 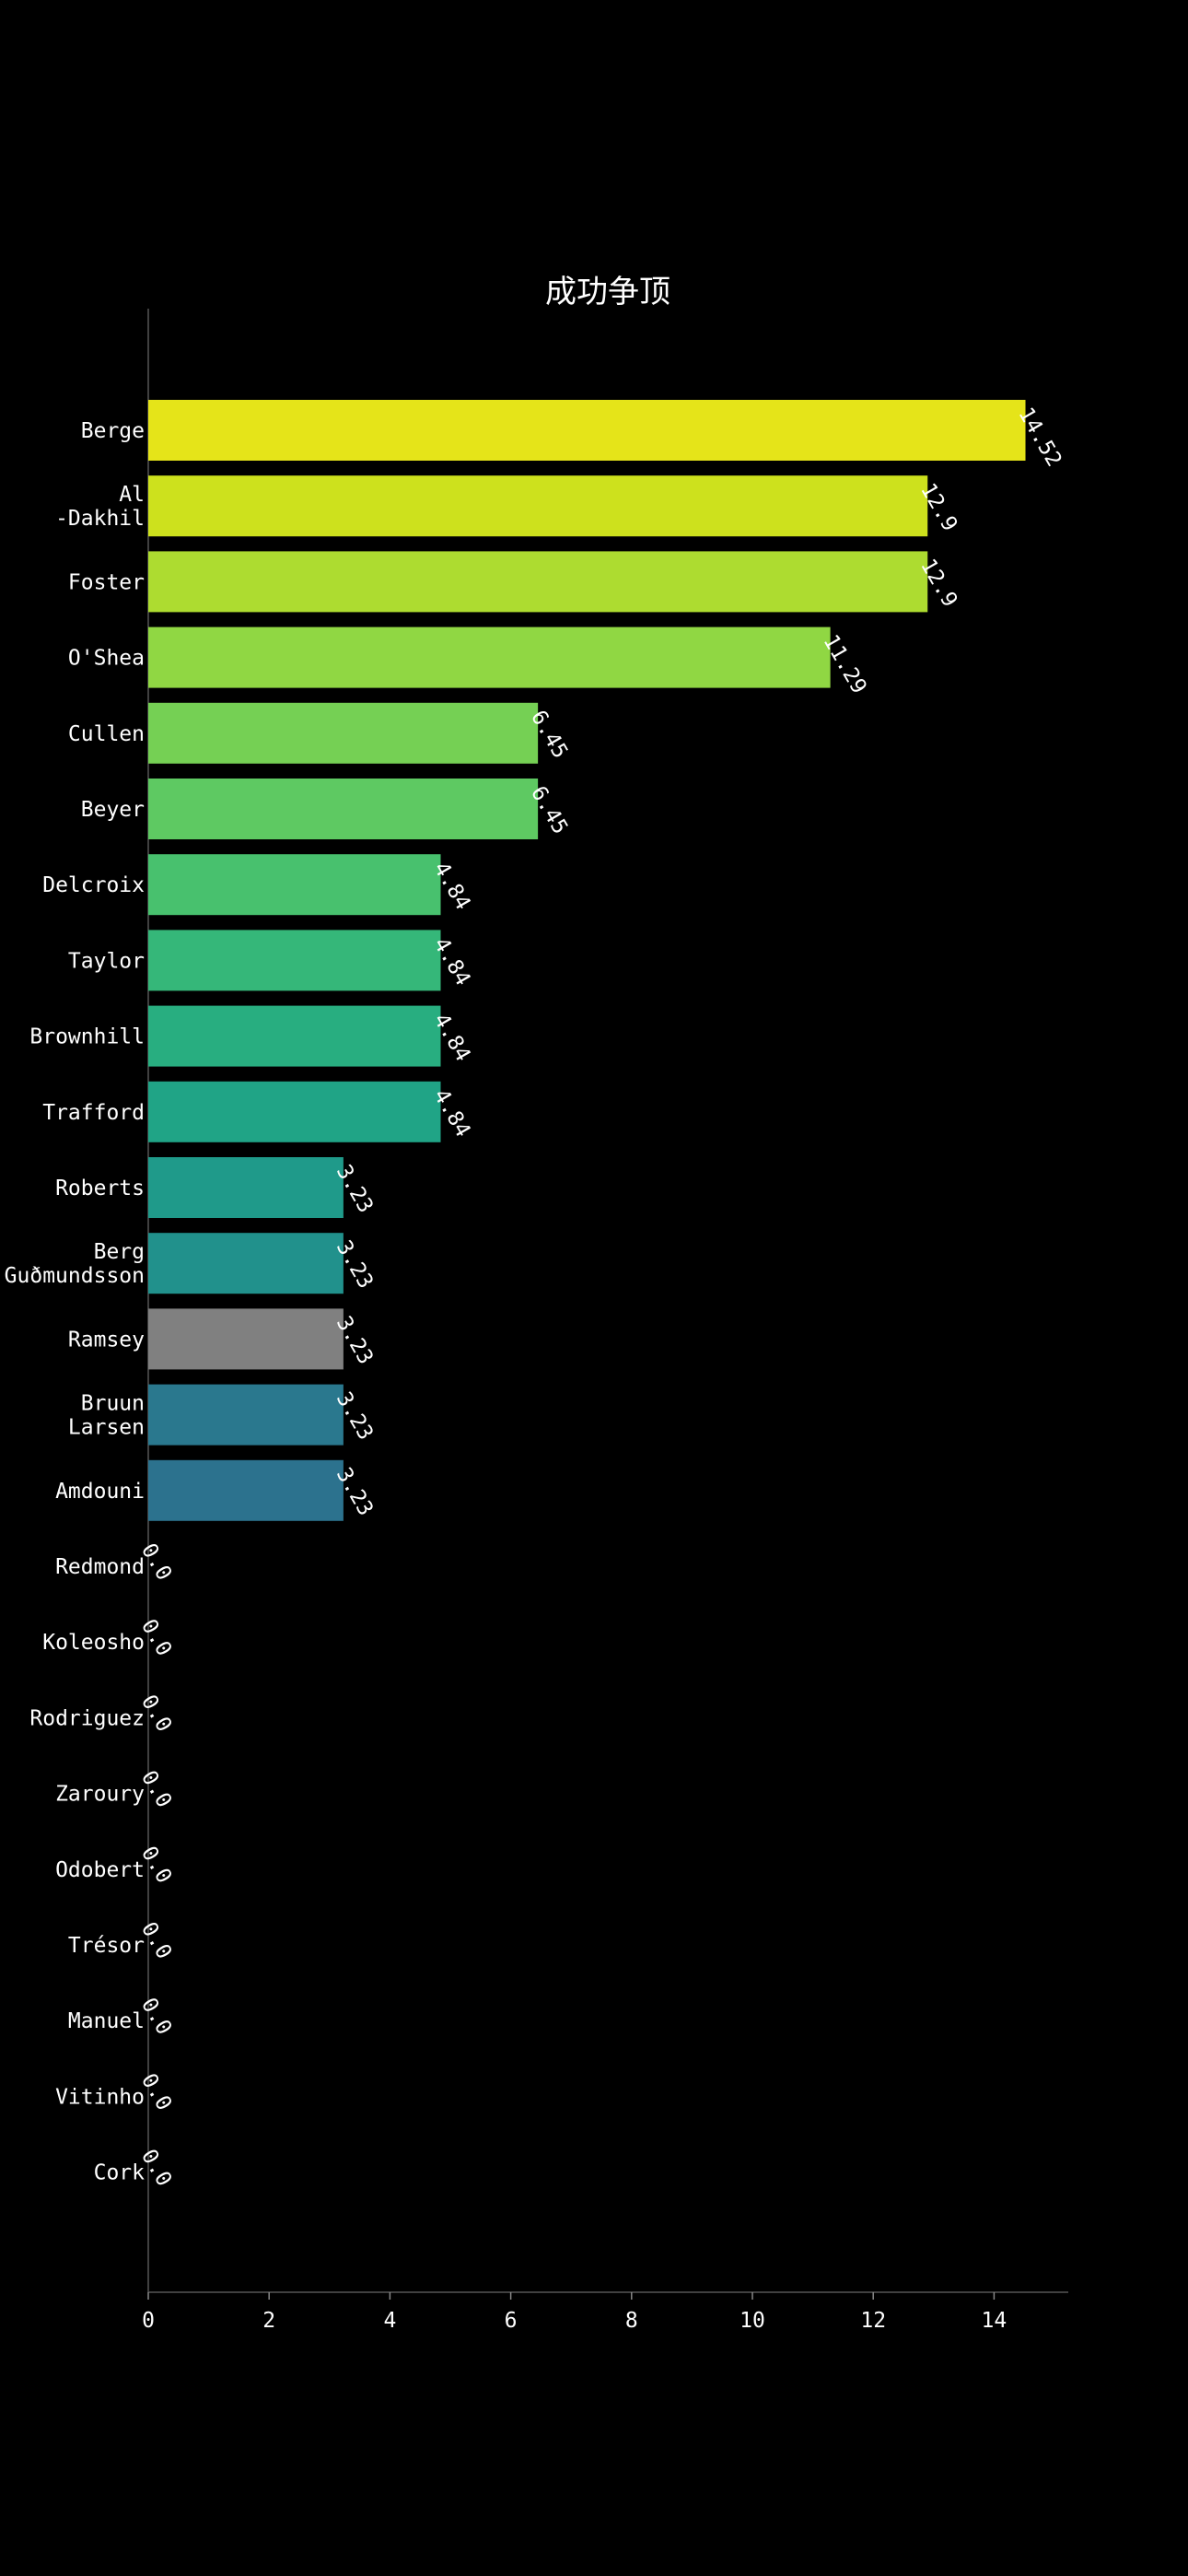 What do you see at coordinates (75, 1264) in the screenshot?
I see `category-label: Berg Guðmundsson` at bounding box center [75, 1264].